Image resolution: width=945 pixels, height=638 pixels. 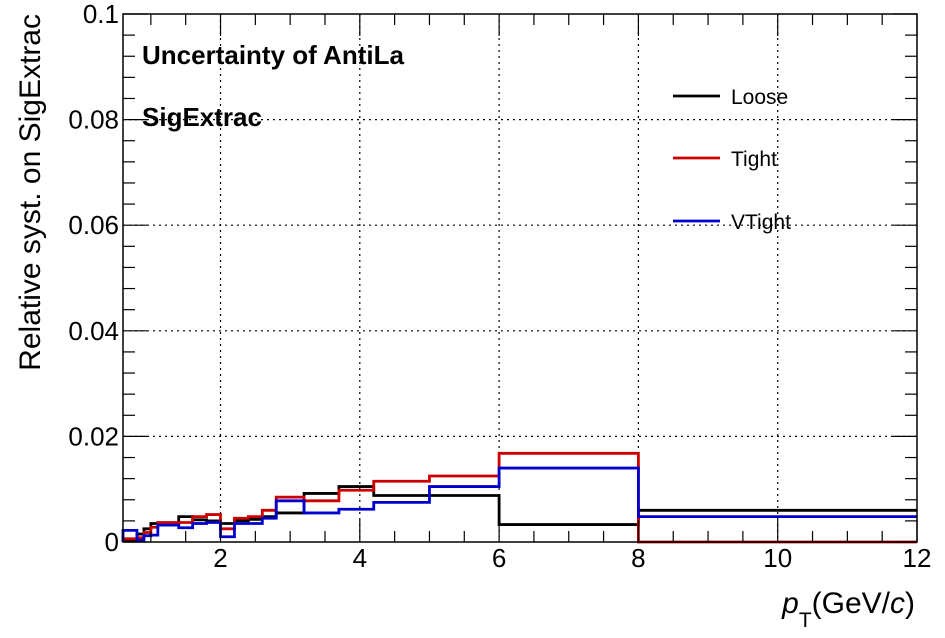 I want to click on legend-label-loose: Loose, so click(x=759, y=97).